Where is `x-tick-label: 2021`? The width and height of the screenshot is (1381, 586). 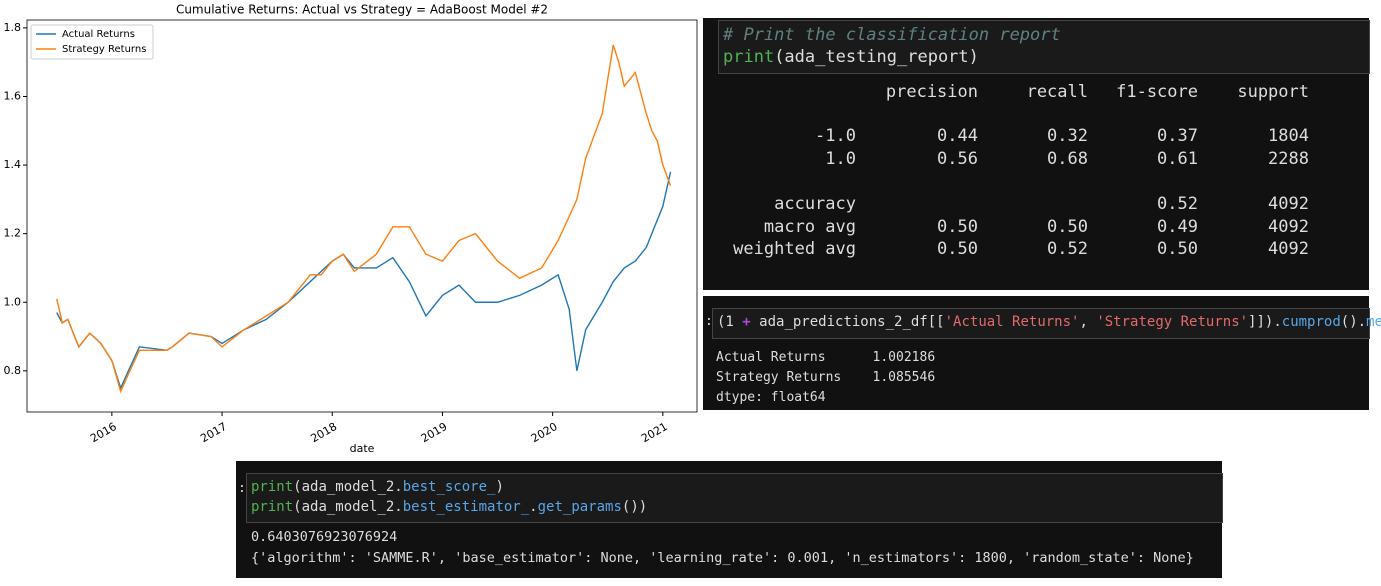
x-tick-label: 2021 is located at coordinates (654, 432).